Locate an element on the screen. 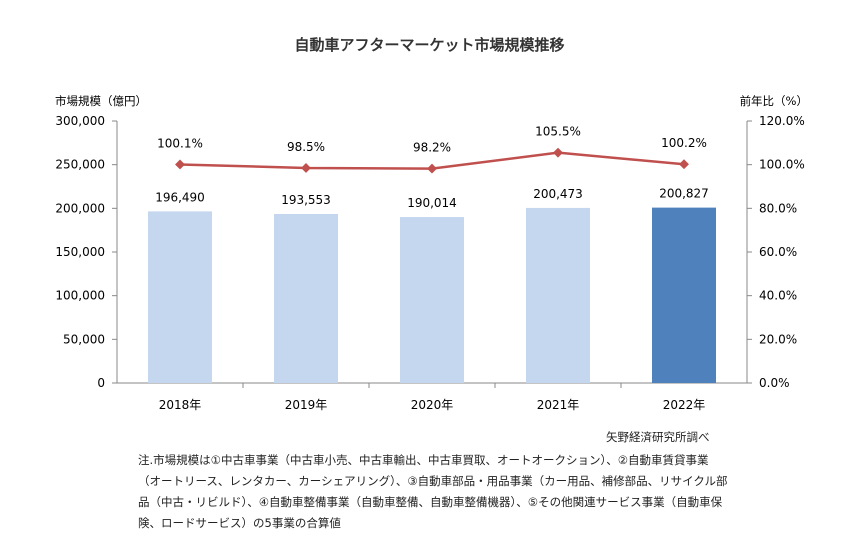 Image resolution: width=859 pixels, height=557 pixels. line-label: 98.5% is located at coordinates (306, 147).